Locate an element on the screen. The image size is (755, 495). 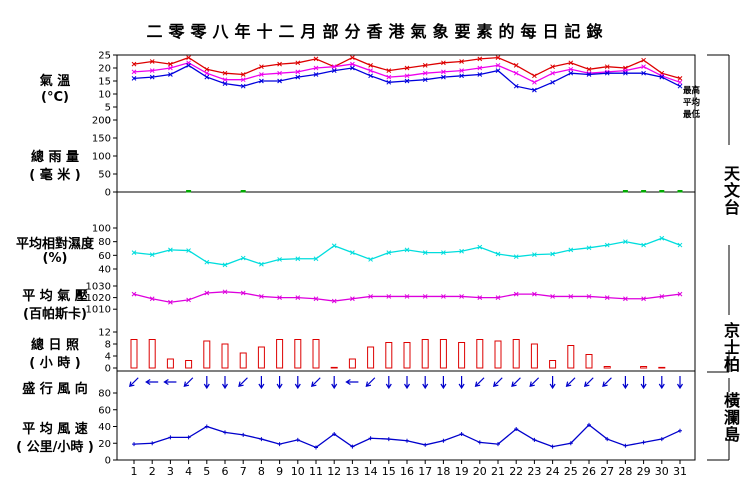
mean-temp-legend: 平均 is located at coordinates (692, 102).